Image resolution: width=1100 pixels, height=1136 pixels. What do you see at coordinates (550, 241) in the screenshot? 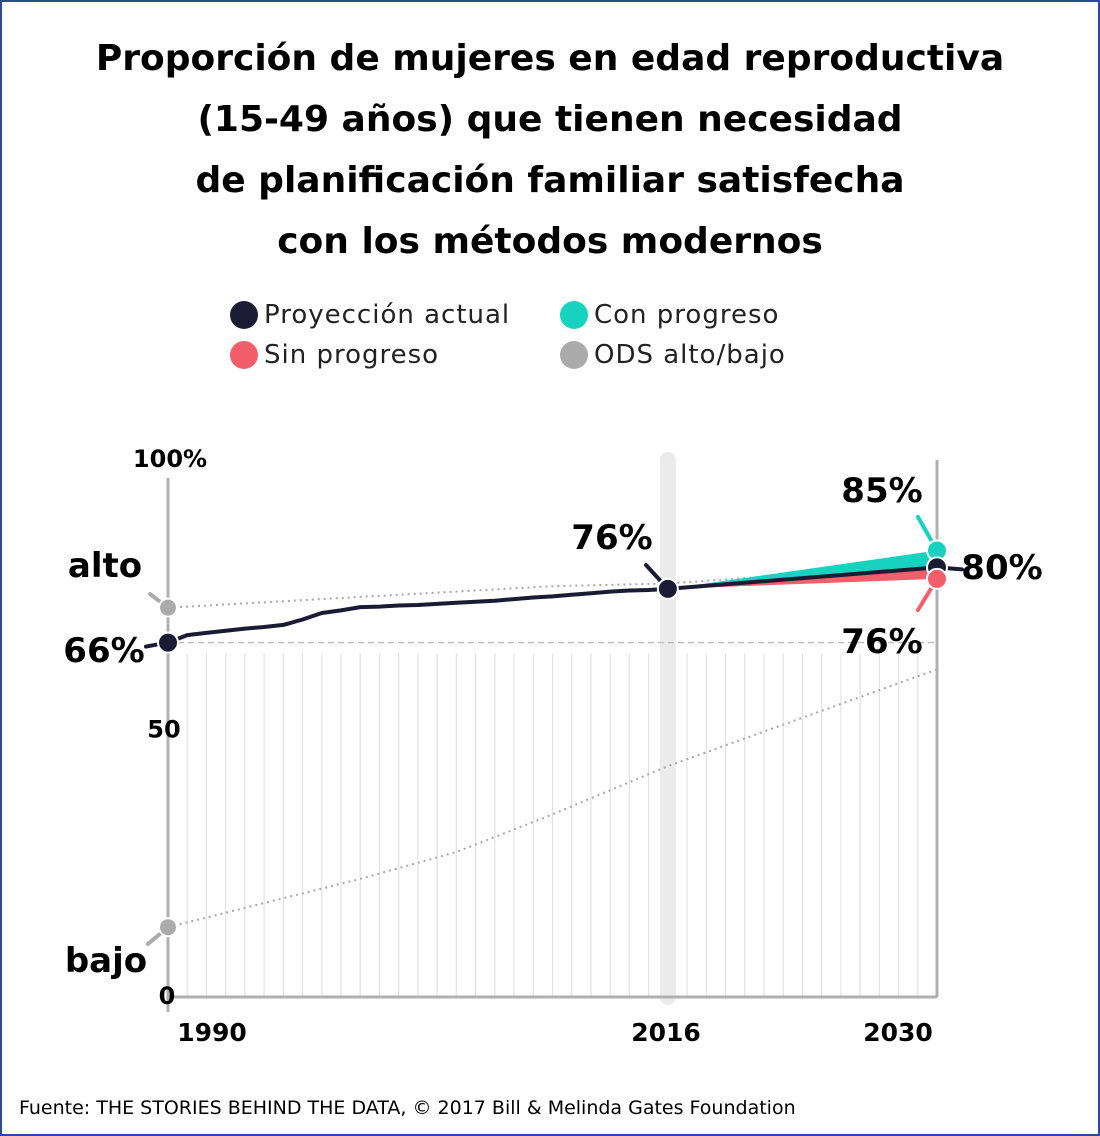
I see `chart-title-line-4: con los métodos modernos` at bounding box center [550, 241].